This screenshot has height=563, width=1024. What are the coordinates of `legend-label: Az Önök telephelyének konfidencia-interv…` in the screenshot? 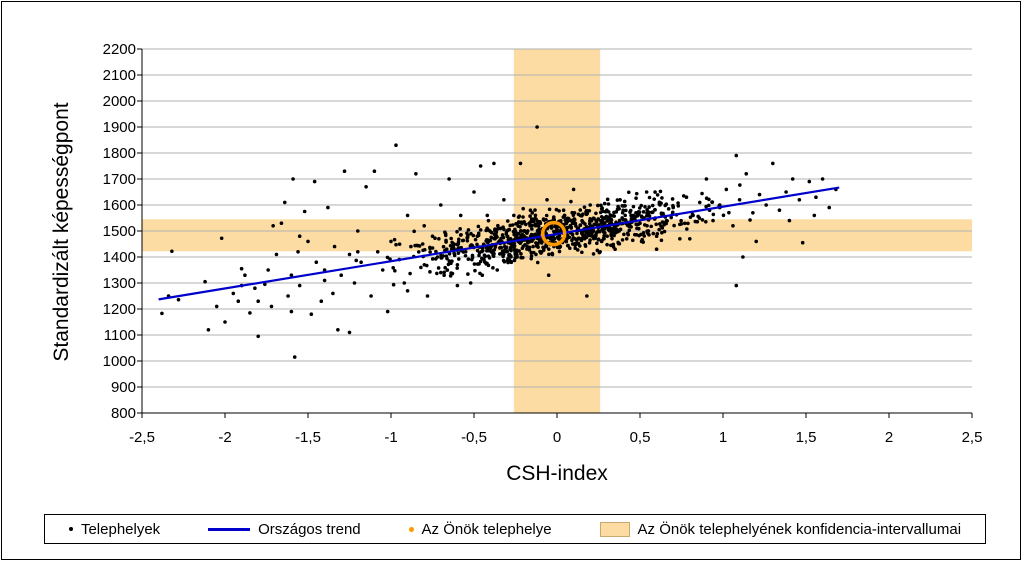 It's located at (799, 529).